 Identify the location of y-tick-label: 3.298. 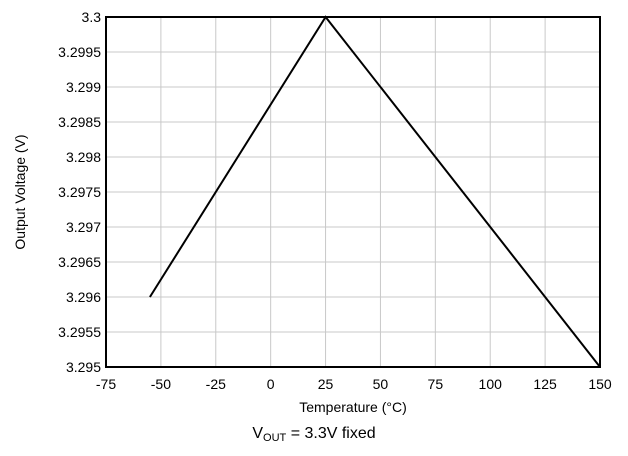
(83, 157).